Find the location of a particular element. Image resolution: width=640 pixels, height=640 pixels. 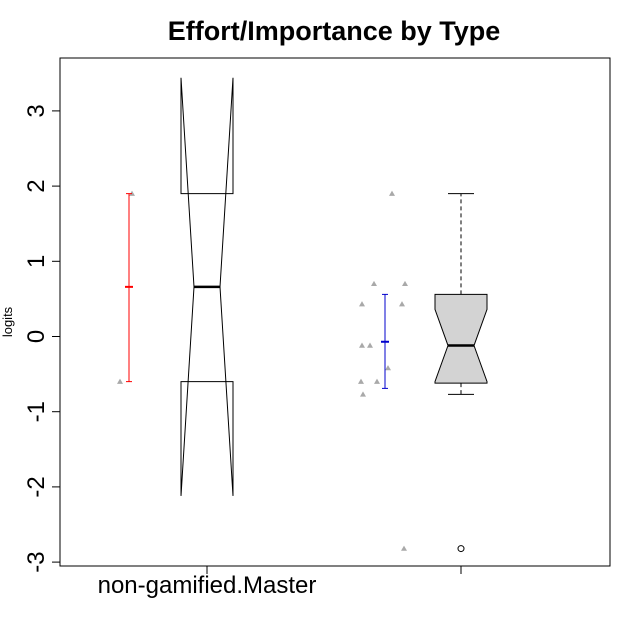

y-tick-label: 2 is located at coordinates (36, 185).